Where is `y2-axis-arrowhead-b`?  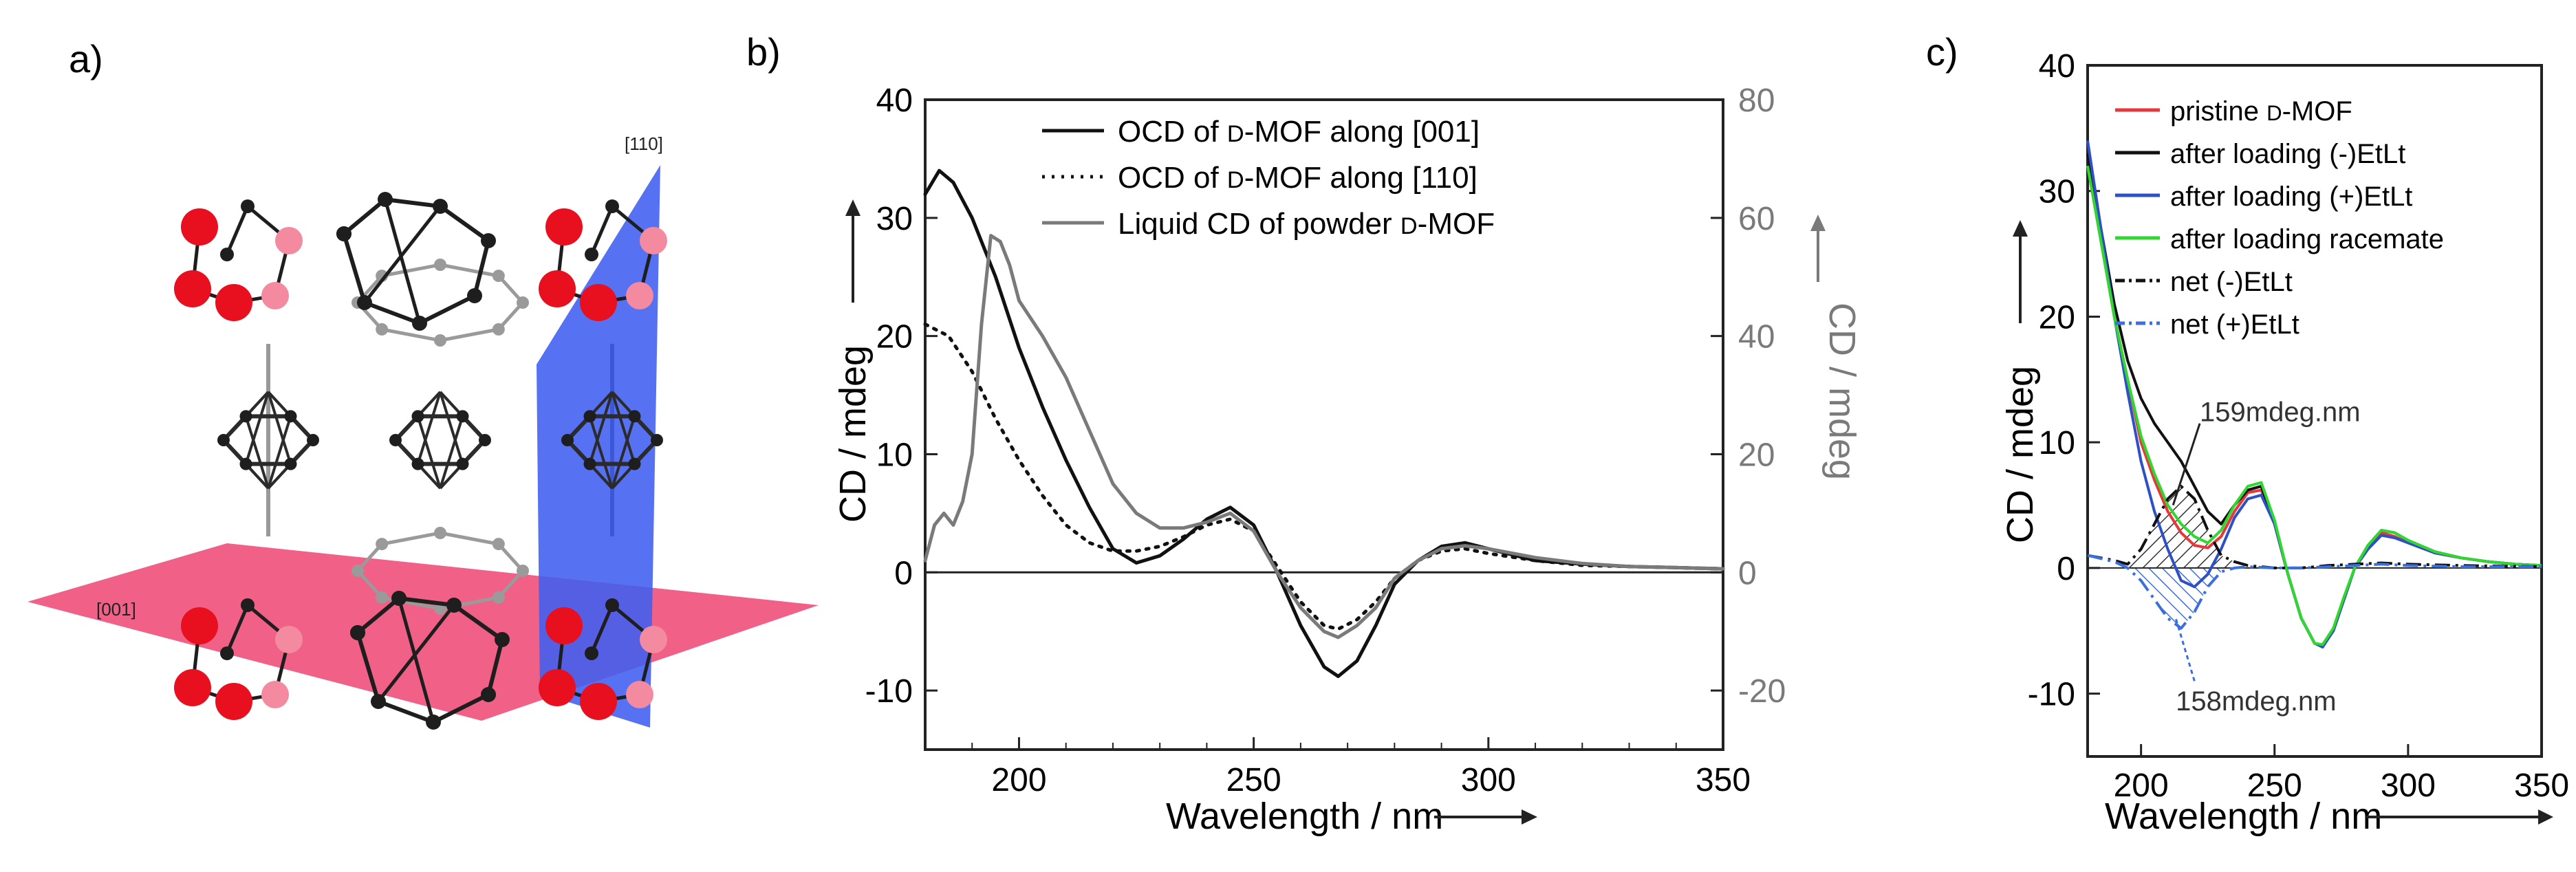 y2-axis-arrowhead-b is located at coordinates (1818, 223).